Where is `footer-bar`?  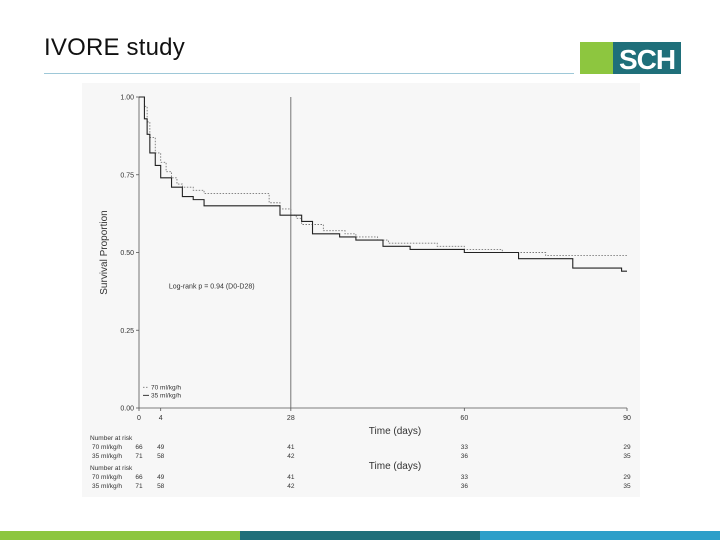
footer-bar is located at coordinates (360, 535).